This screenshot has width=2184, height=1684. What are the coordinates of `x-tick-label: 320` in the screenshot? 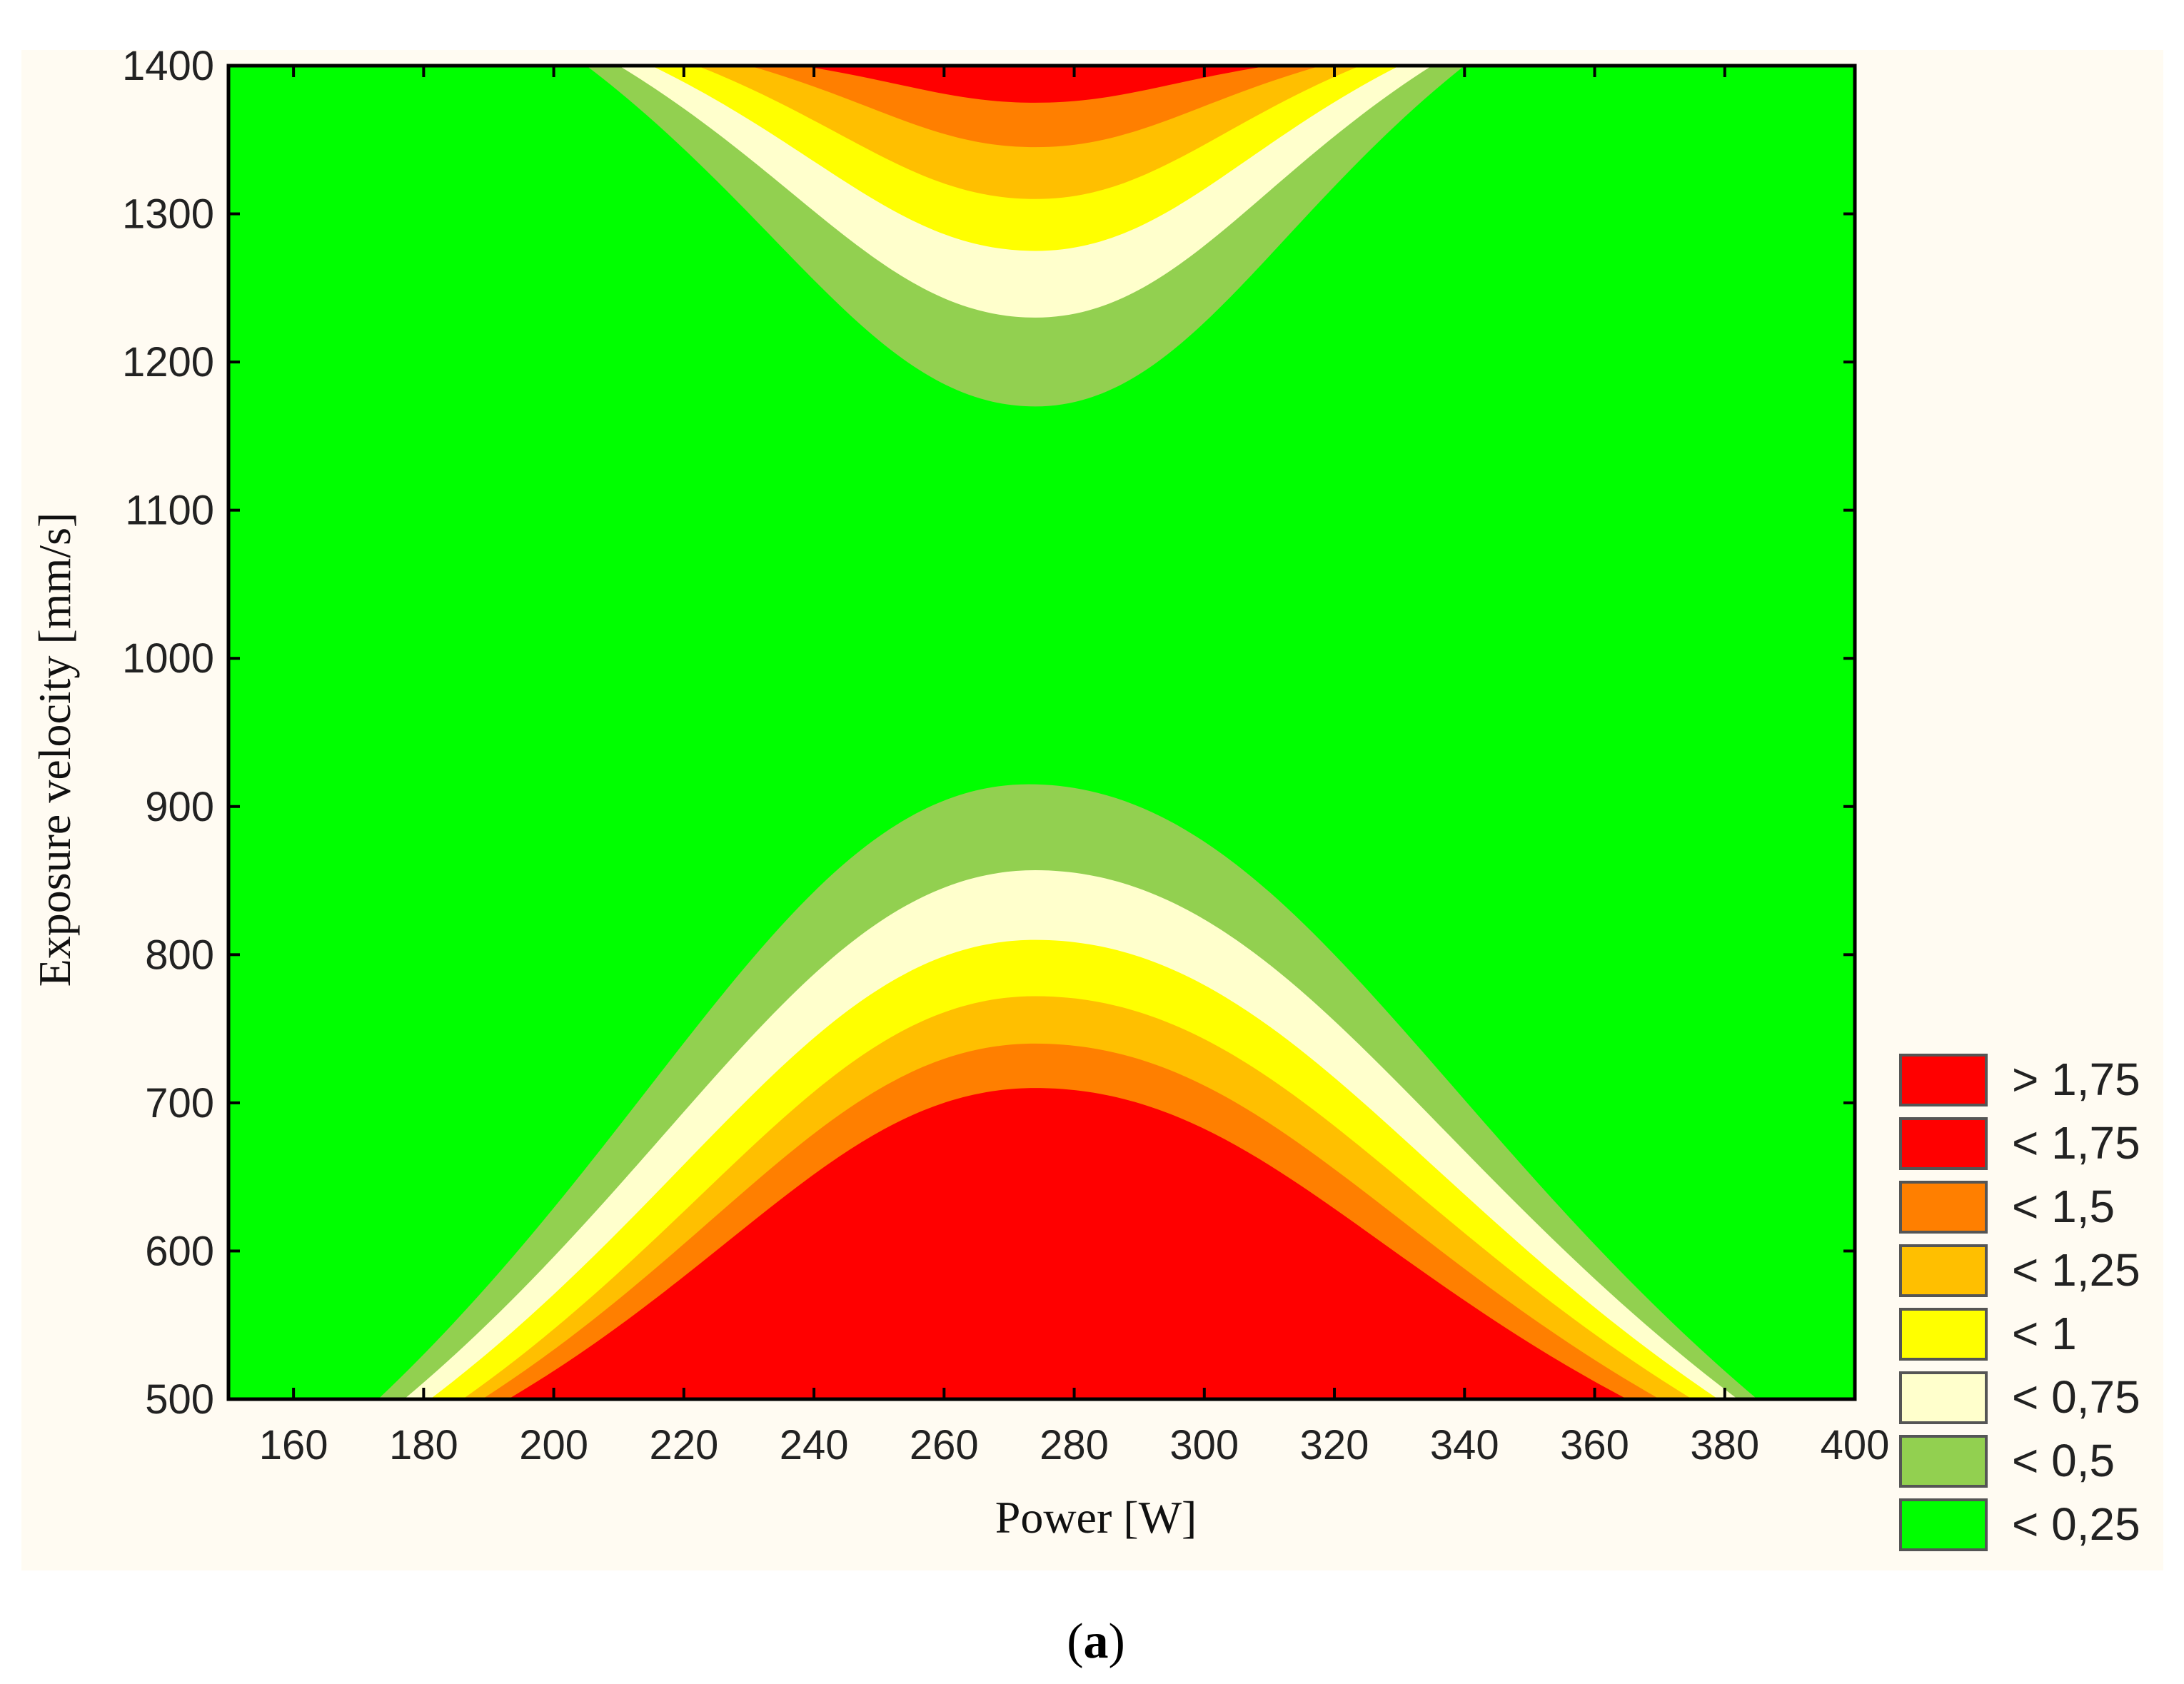 It's located at (1334, 1445).